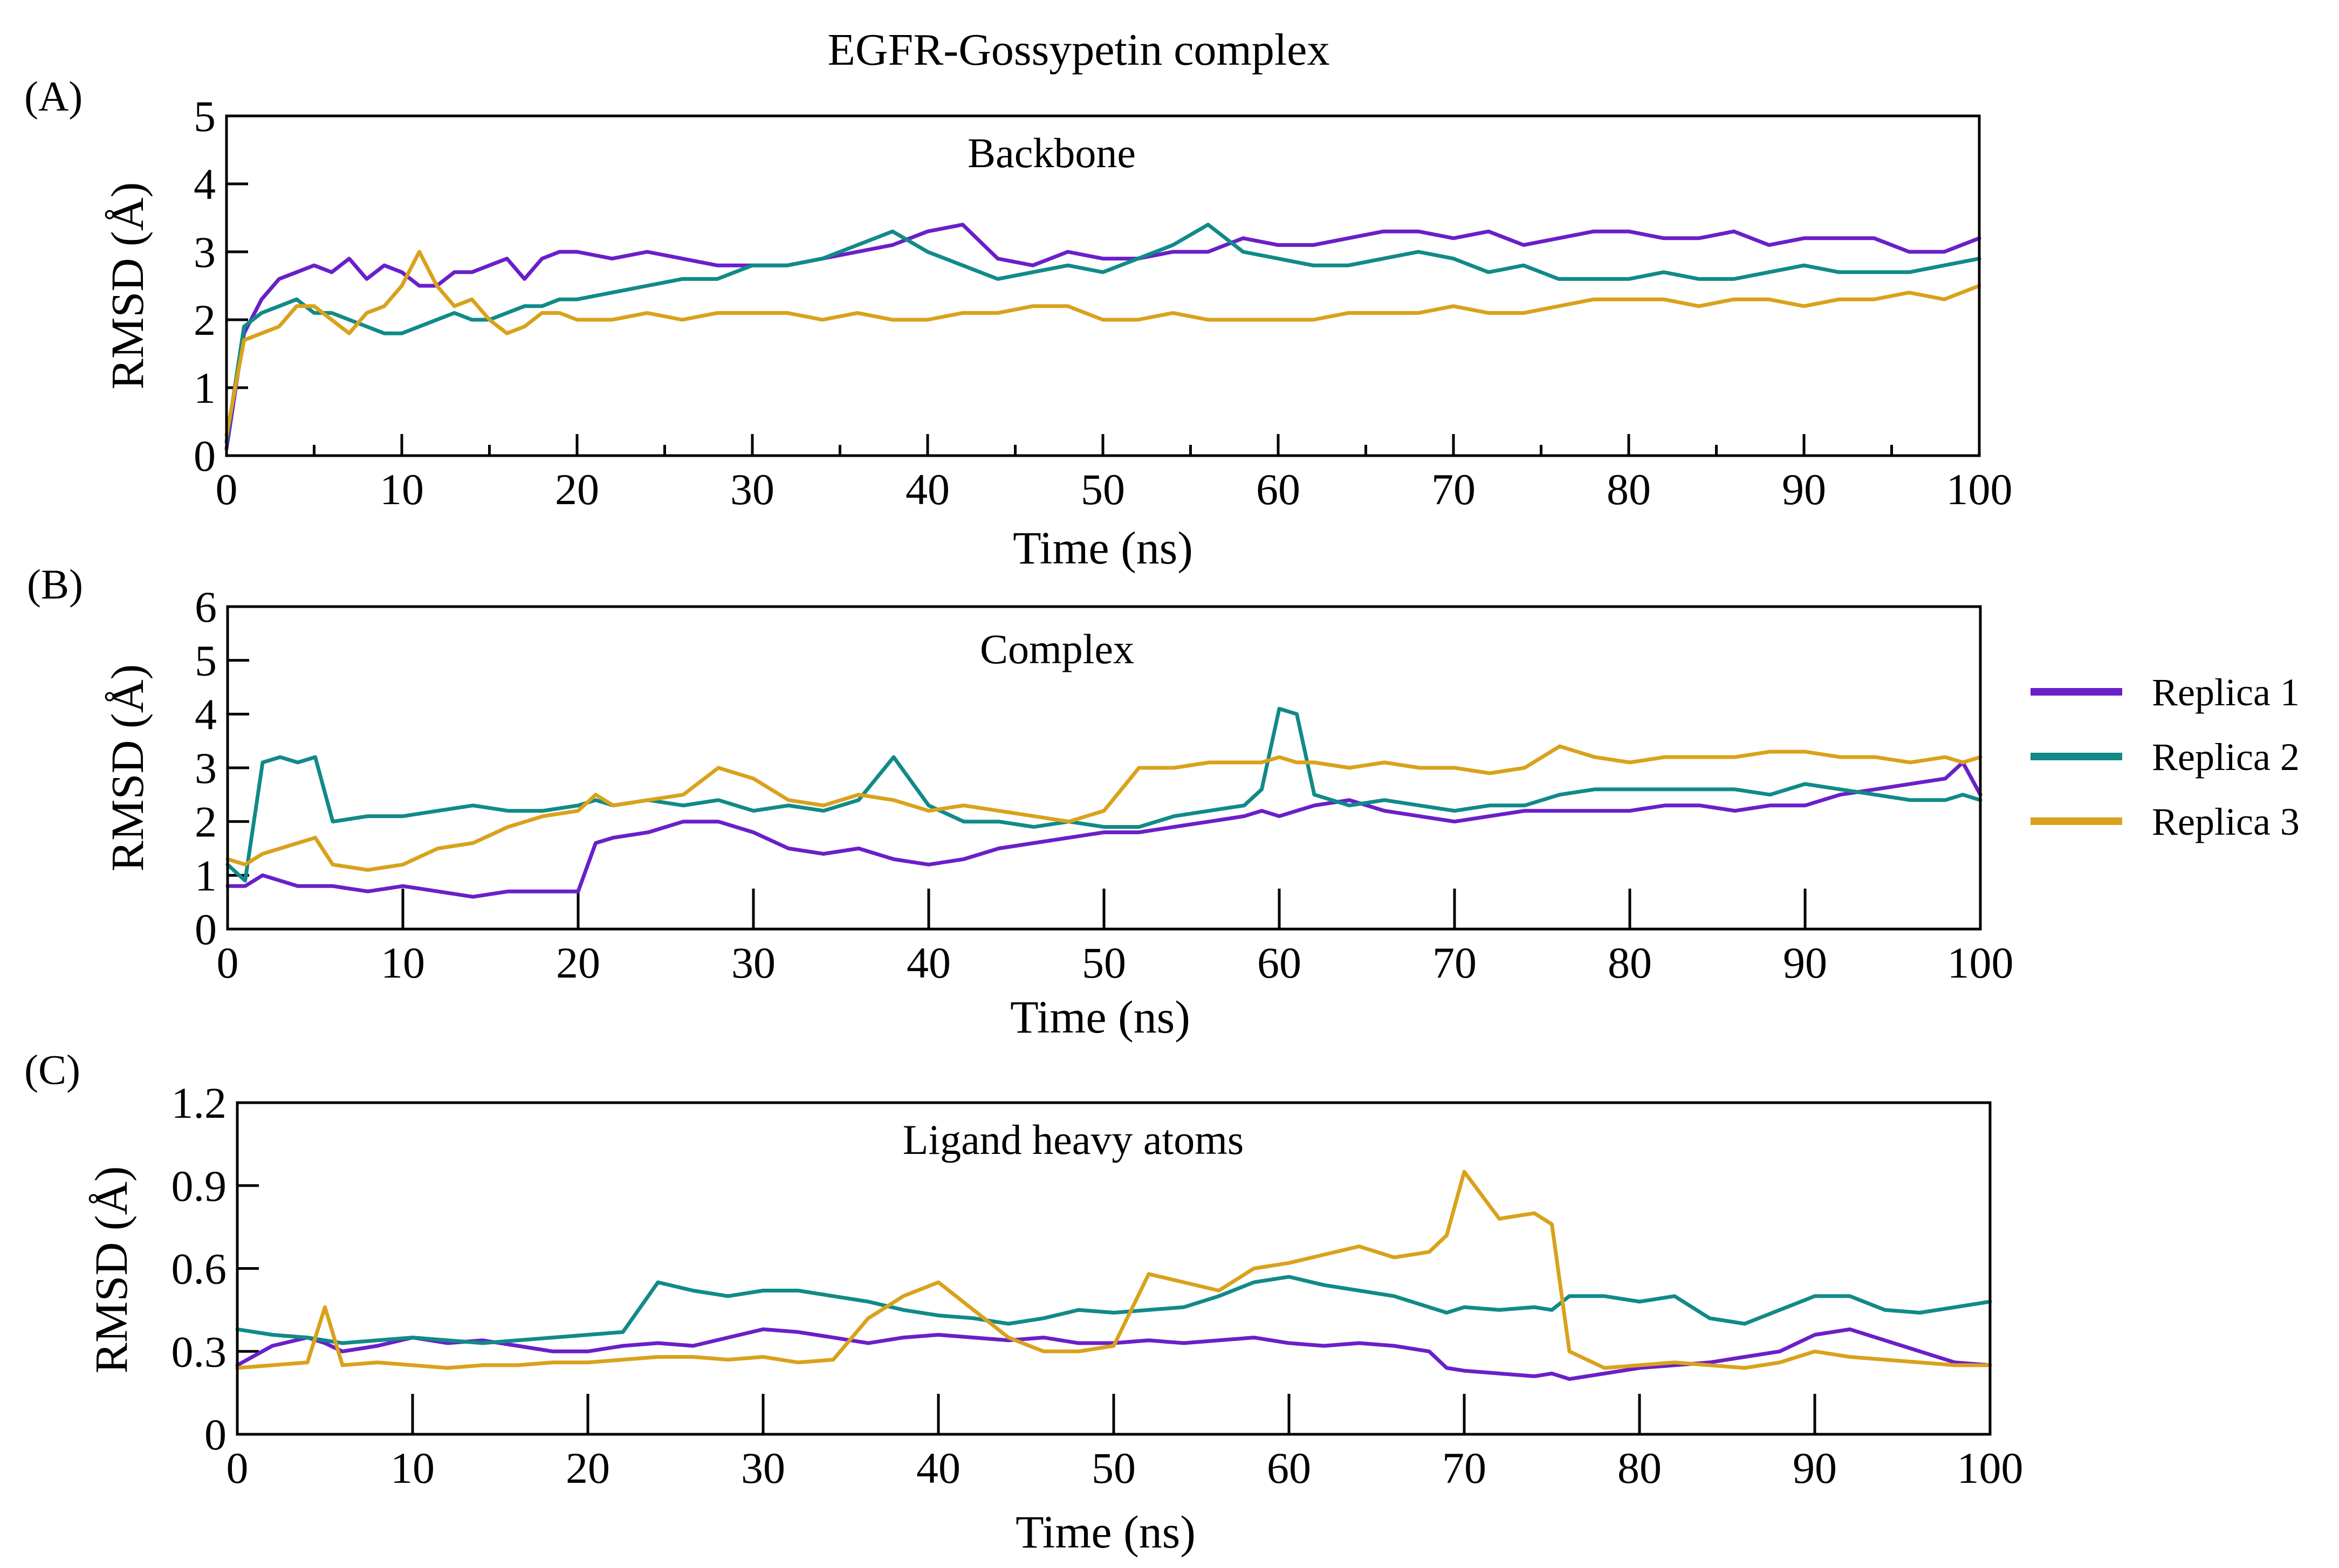 The image size is (2339, 1568). What do you see at coordinates (1073, 1139) in the screenshot?
I see `panel-c-title: Ligand heavy atoms` at bounding box center [1073, 1139].